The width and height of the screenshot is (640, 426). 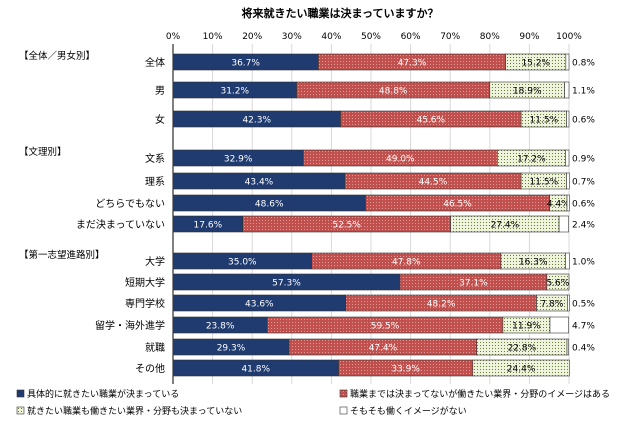 What do you see at coordinates (433, 183) in the screenshot?
I see `data-label: 44.5%` at bounding box center [433, 183].